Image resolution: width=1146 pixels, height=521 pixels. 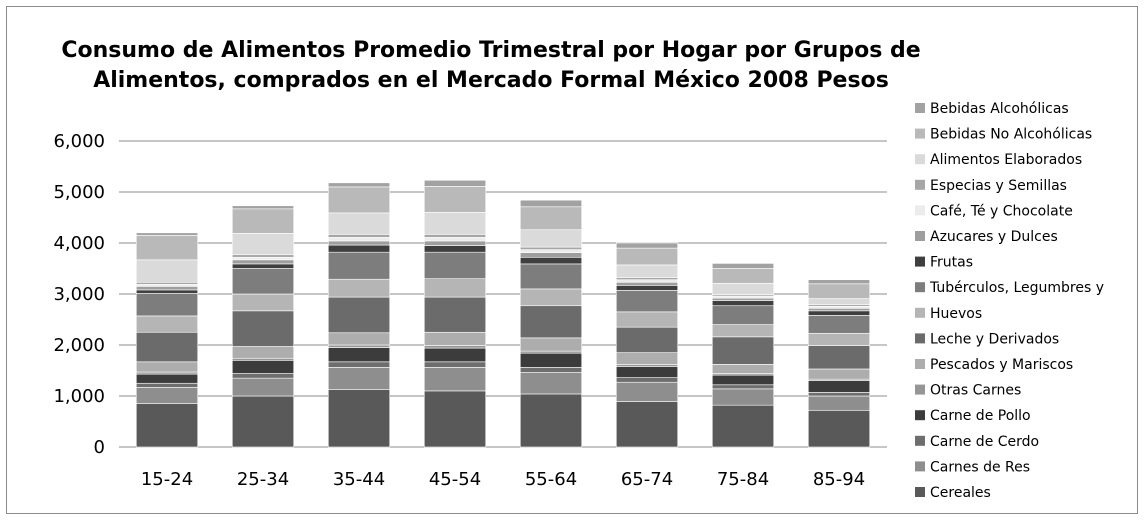 What do you see at coordinates (994, 339) in the screenshot?
I see `legend-label: Leche y Derivados` at bounding box center [994, 339].